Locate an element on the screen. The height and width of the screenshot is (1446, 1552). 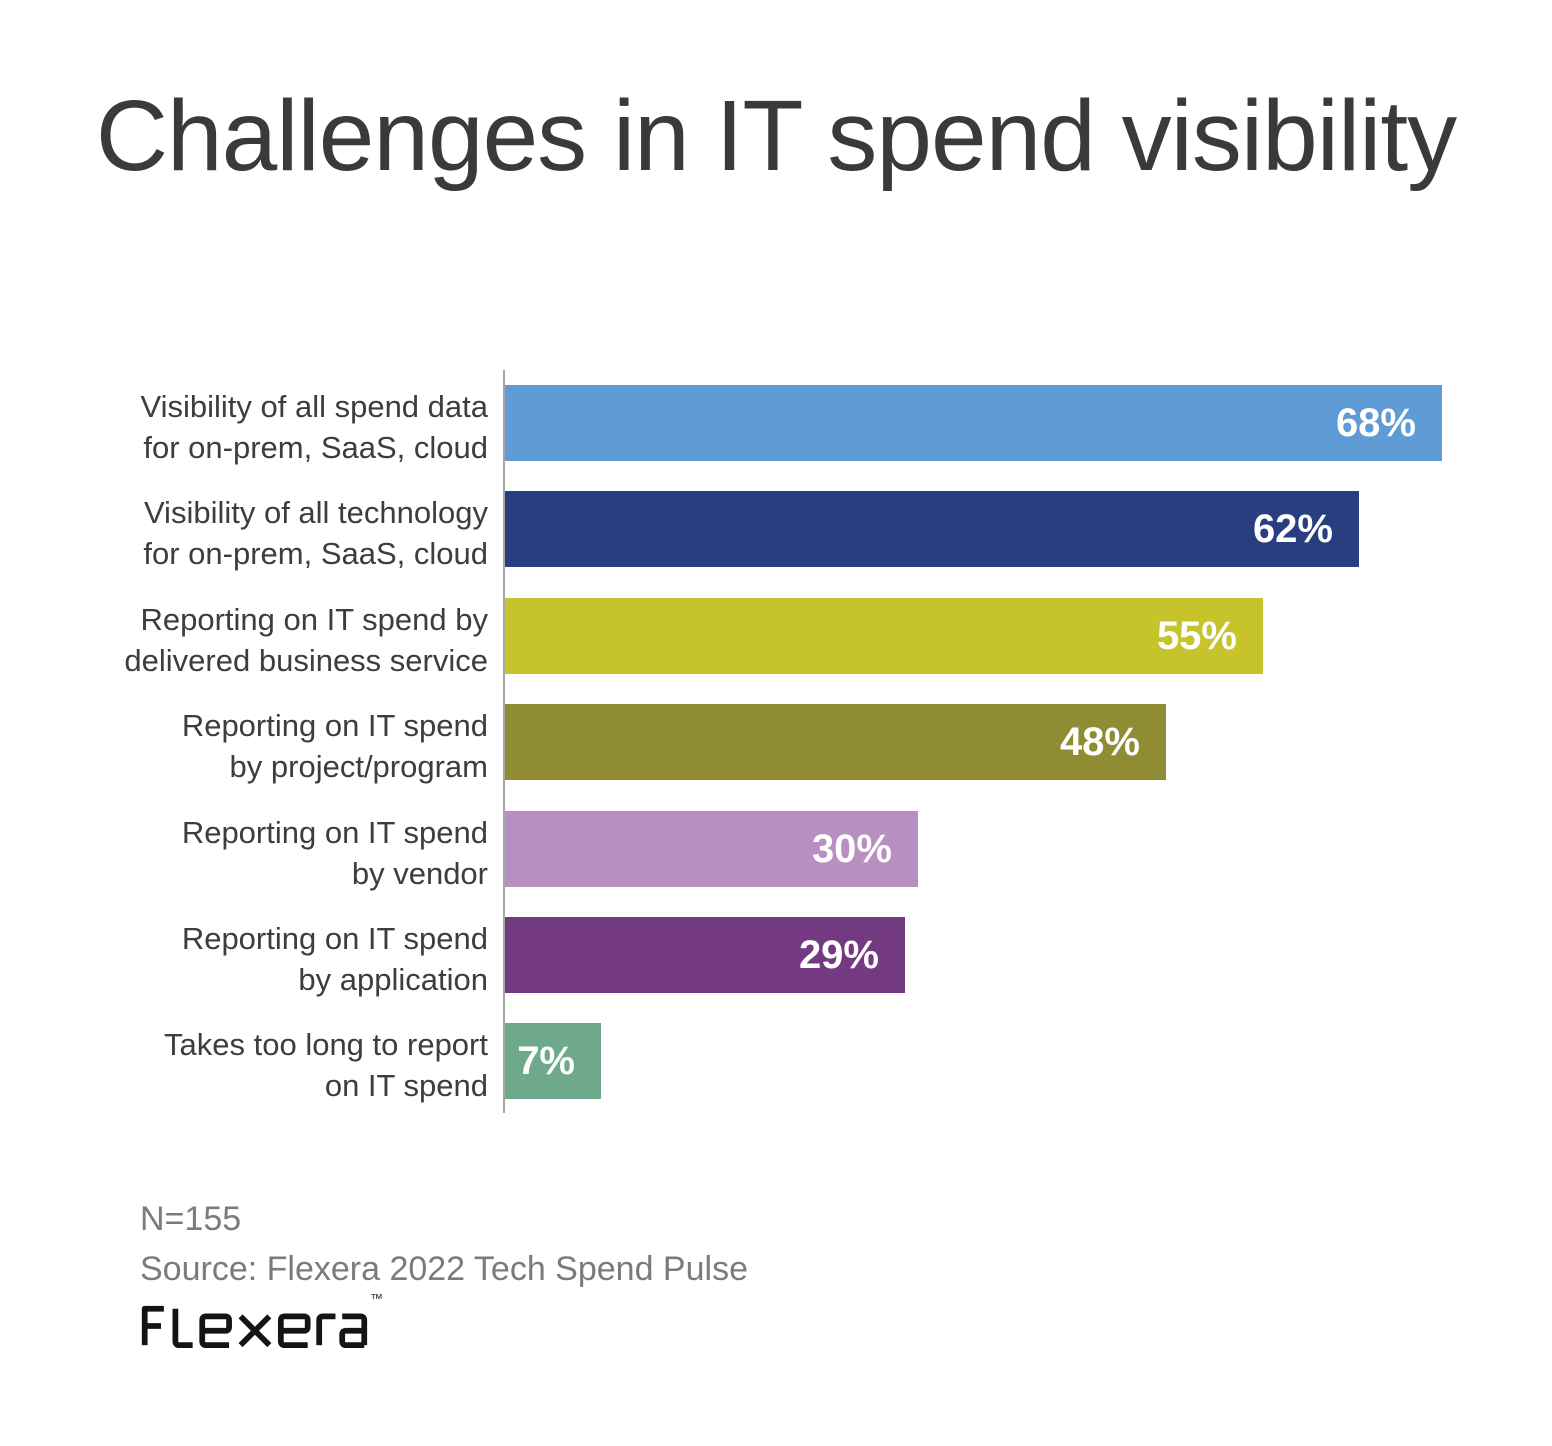
logo-letter-r is located at coordinates (326, 1329).